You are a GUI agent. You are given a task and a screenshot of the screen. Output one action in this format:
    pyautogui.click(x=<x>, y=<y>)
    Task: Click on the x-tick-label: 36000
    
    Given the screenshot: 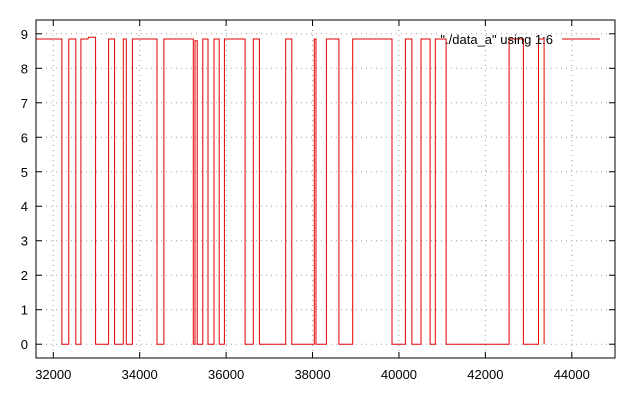 What is the action you would take?
    pyautogui.click(x=226, y=374)
    